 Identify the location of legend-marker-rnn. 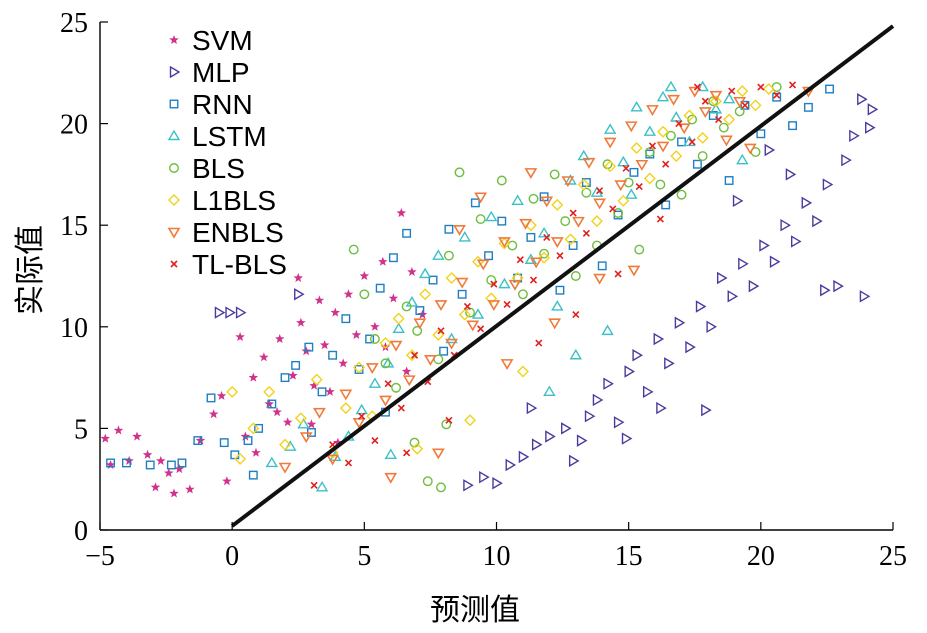
(174, 104).